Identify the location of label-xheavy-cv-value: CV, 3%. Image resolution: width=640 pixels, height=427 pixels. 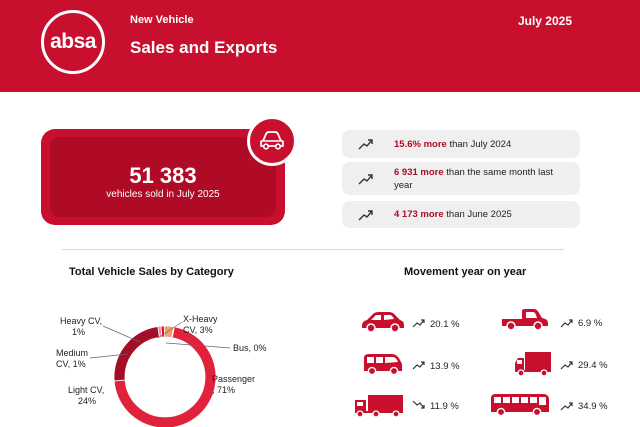
(198, 330).